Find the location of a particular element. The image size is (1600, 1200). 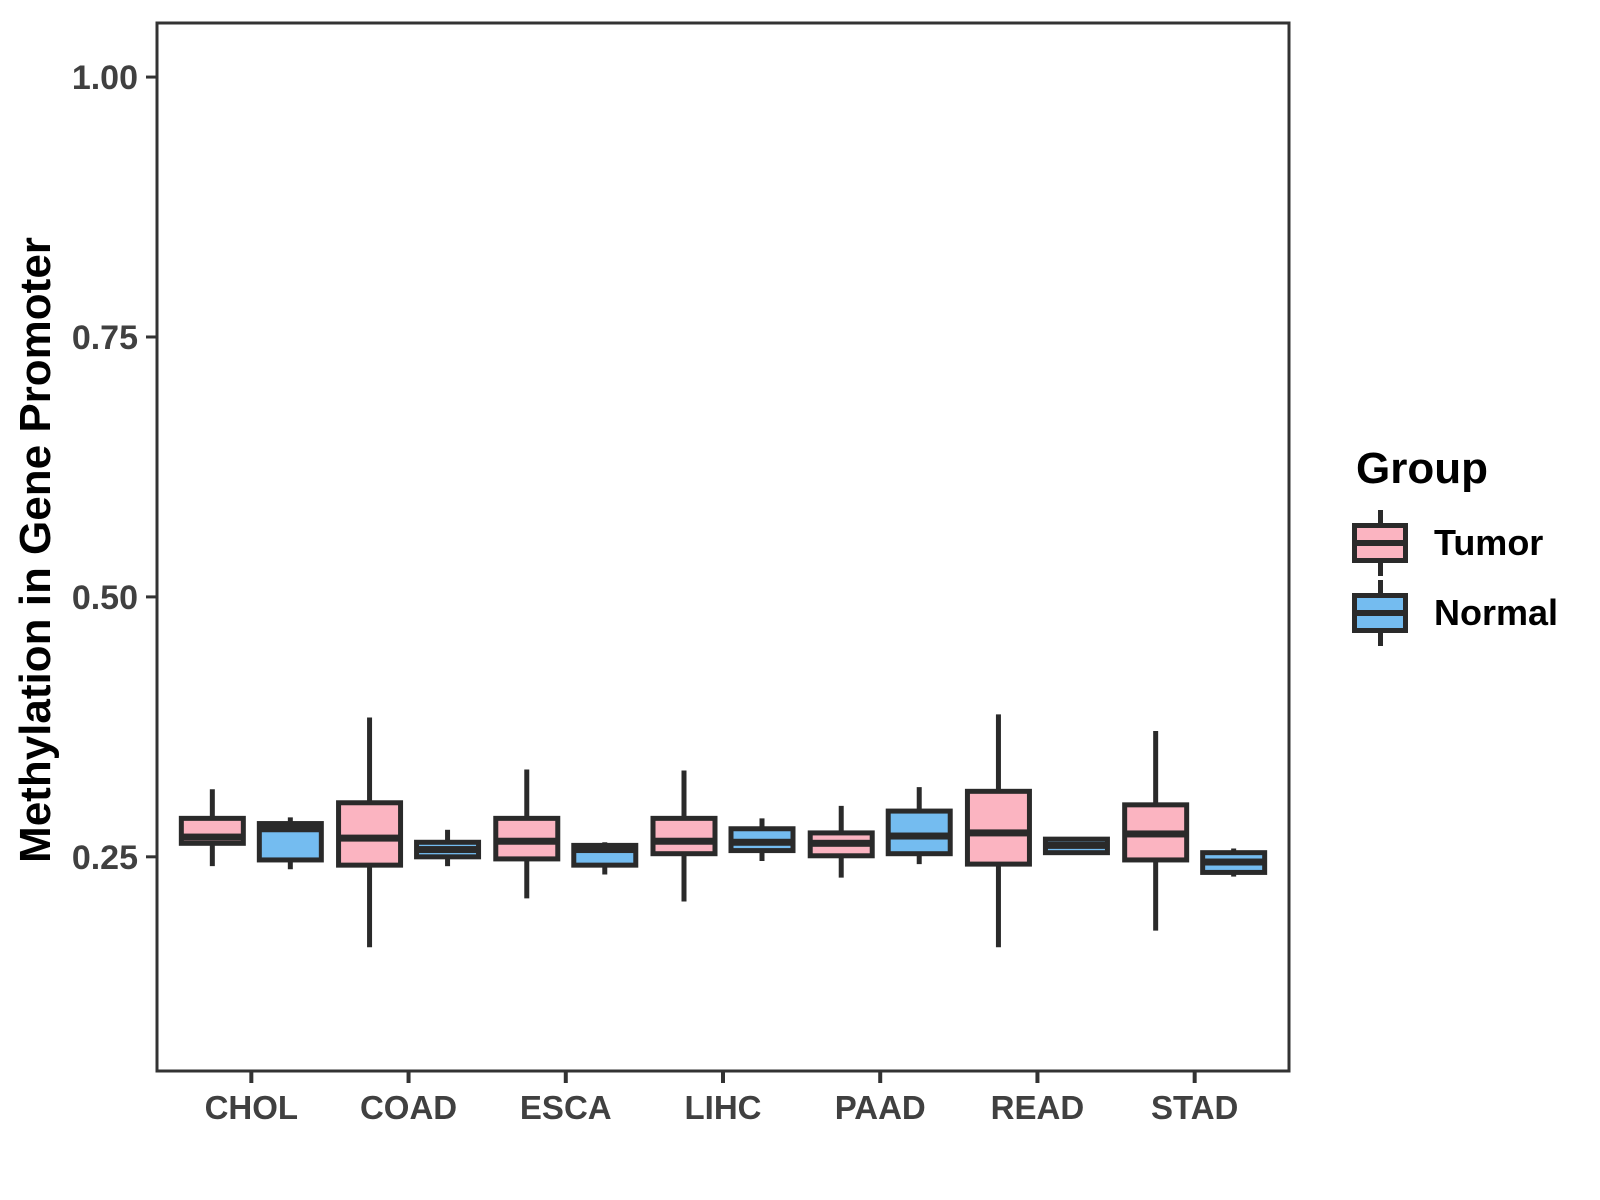

box-tumor-coad is located at coordinates (370, 834).